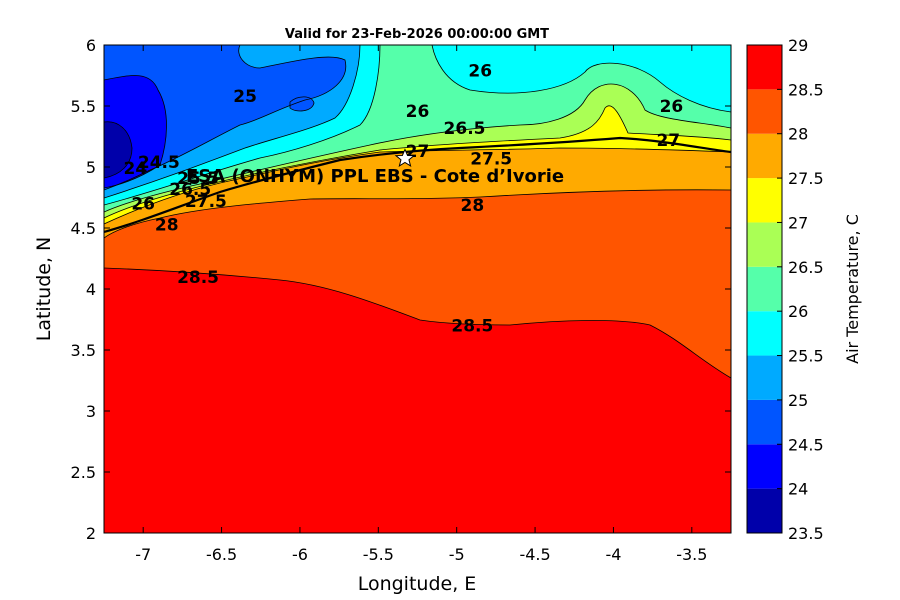 The width and height of the screenshot is (900, 600). Describe the element at coordinates (136, 169) in the screenshot. I see `contour-label: 24` at that location.